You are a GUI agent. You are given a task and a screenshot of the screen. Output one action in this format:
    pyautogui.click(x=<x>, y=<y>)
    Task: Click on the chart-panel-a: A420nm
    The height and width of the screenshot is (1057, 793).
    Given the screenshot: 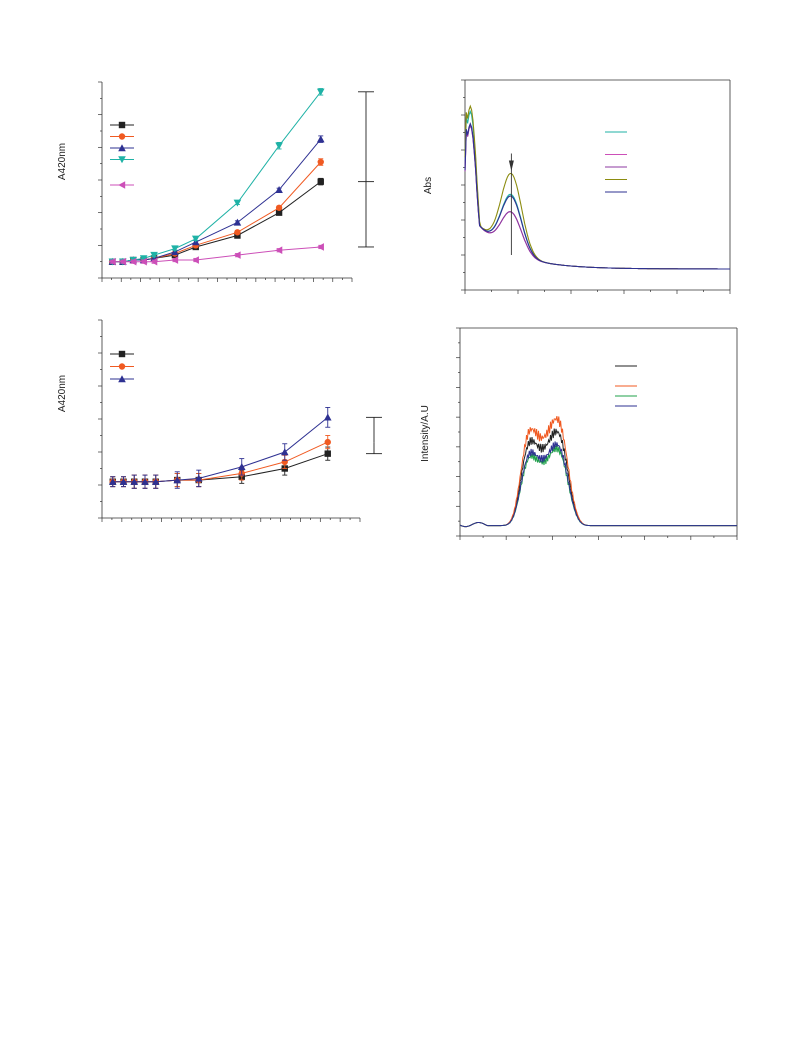 What is the action you would take?
    pyautogui.click(x=223, y=185)
    